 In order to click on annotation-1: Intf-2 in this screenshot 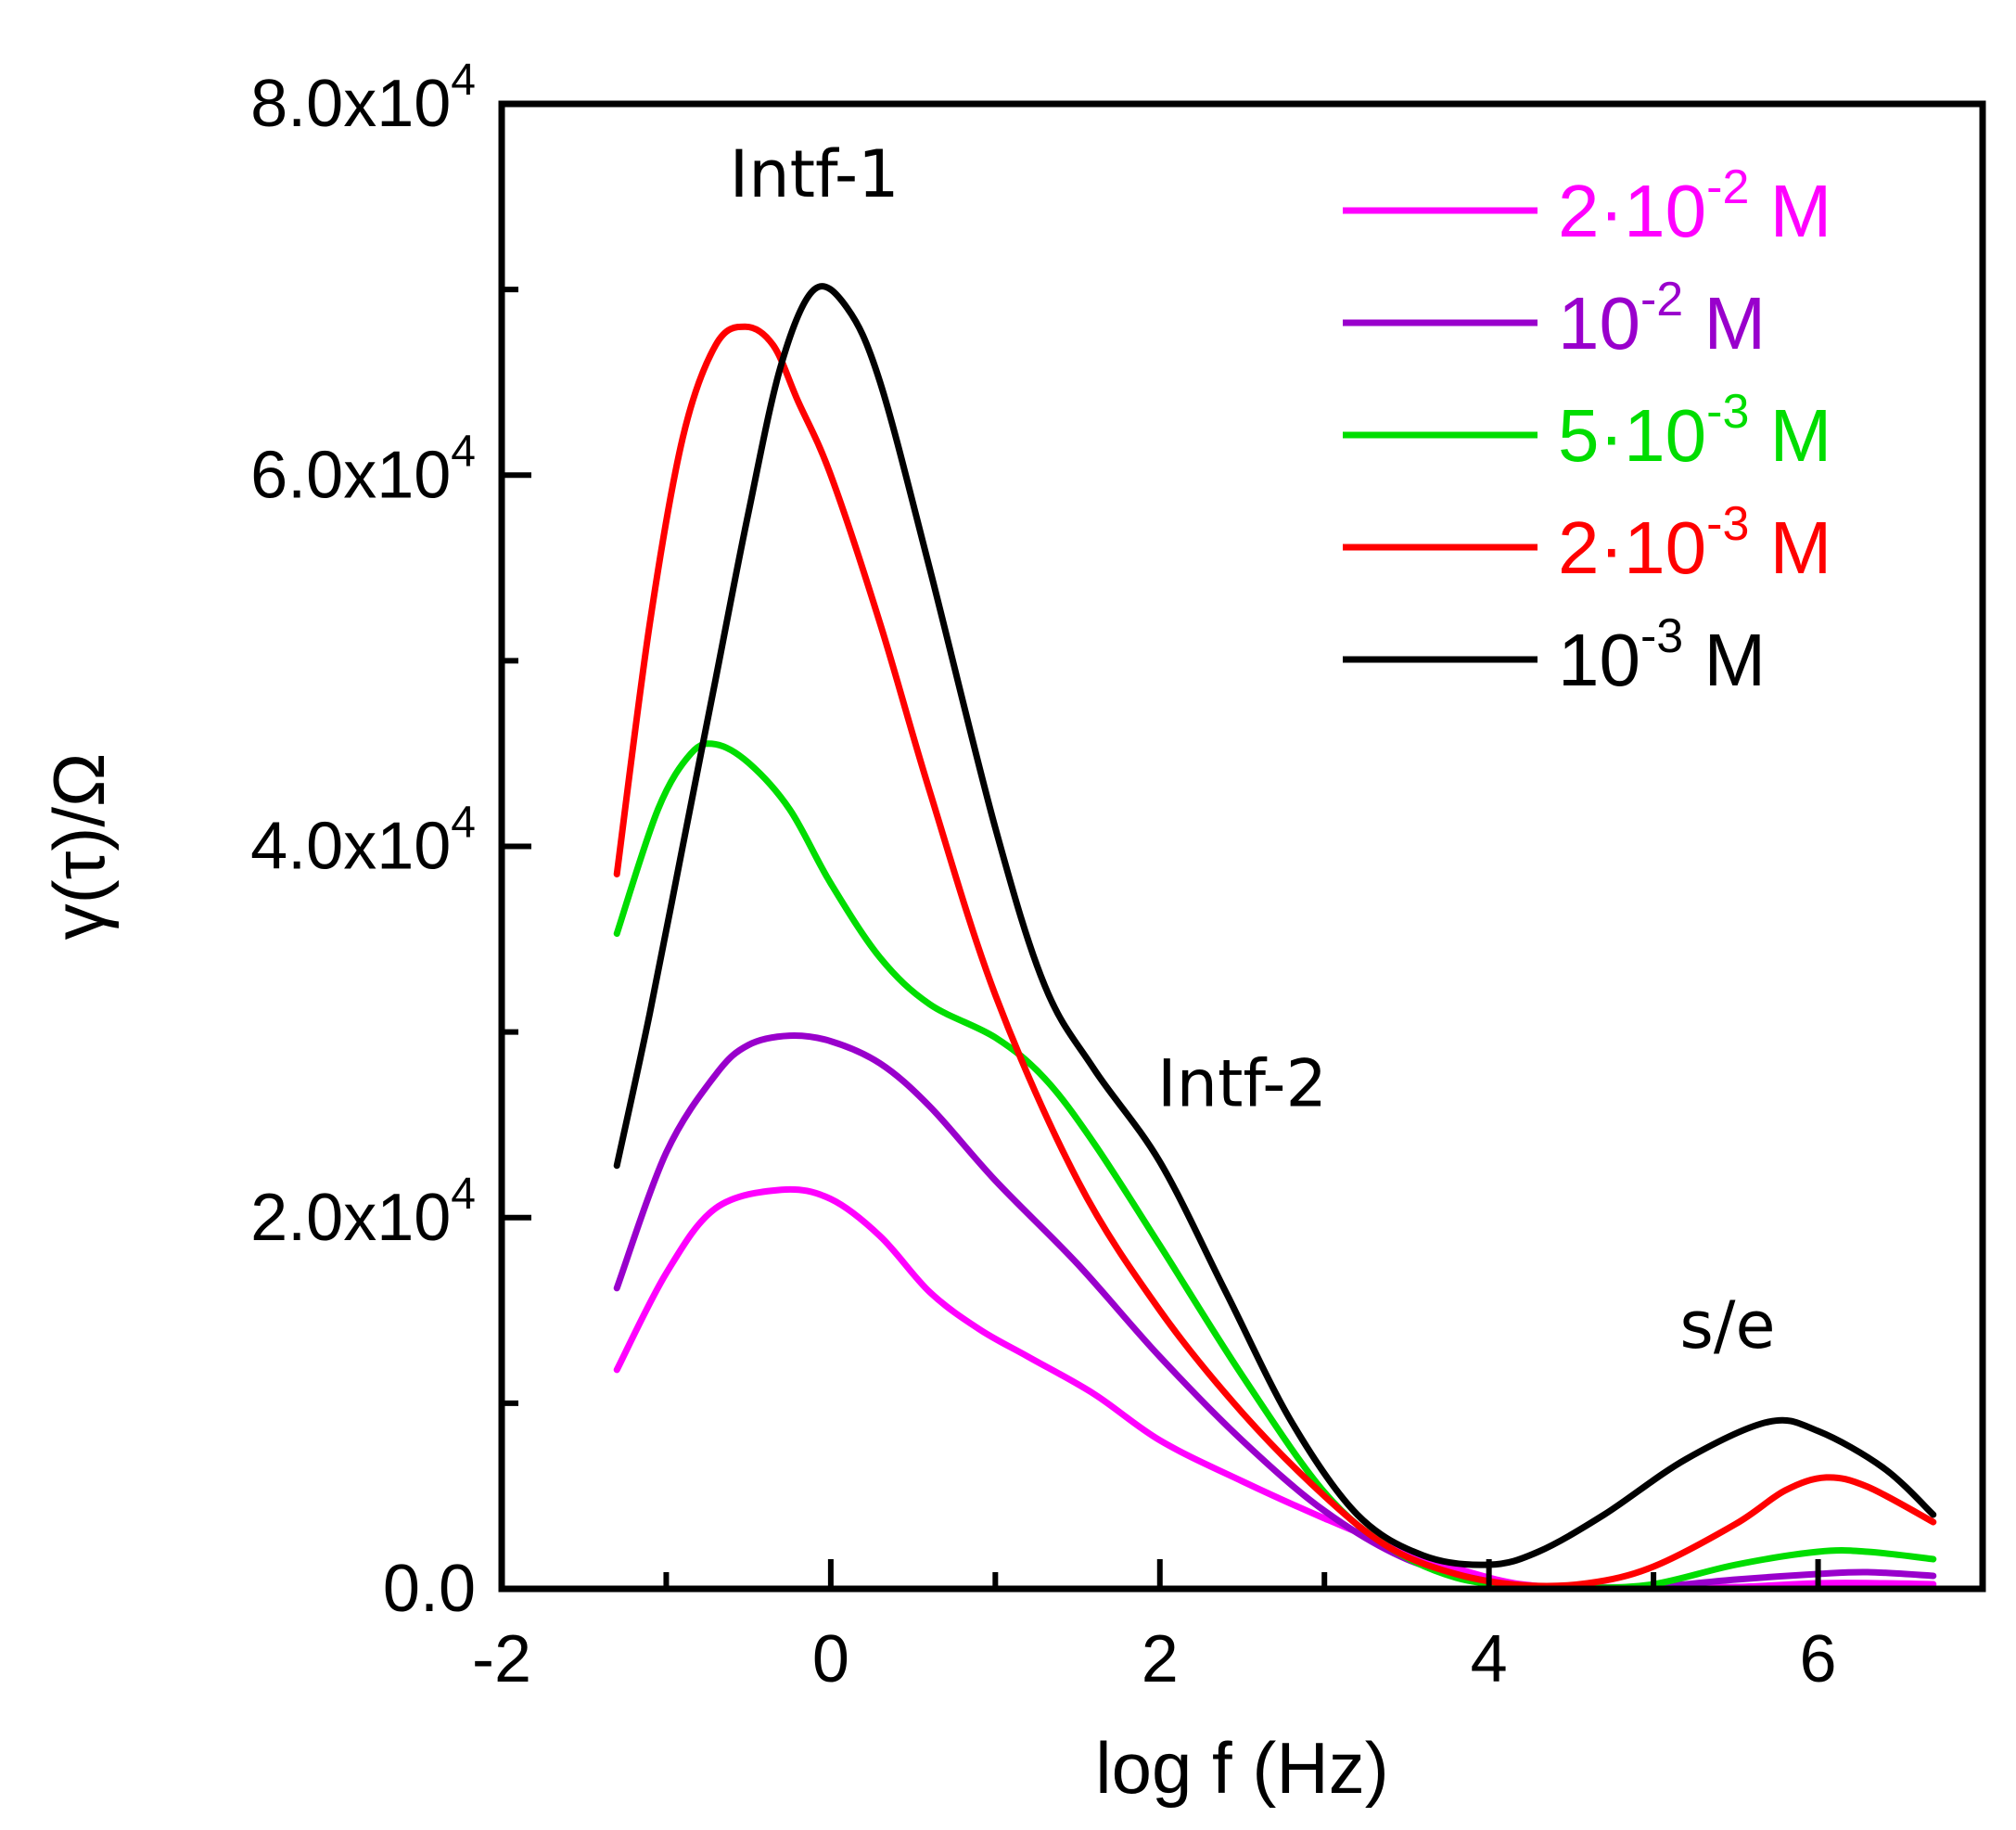, I will do `click(1242, 1084)`.